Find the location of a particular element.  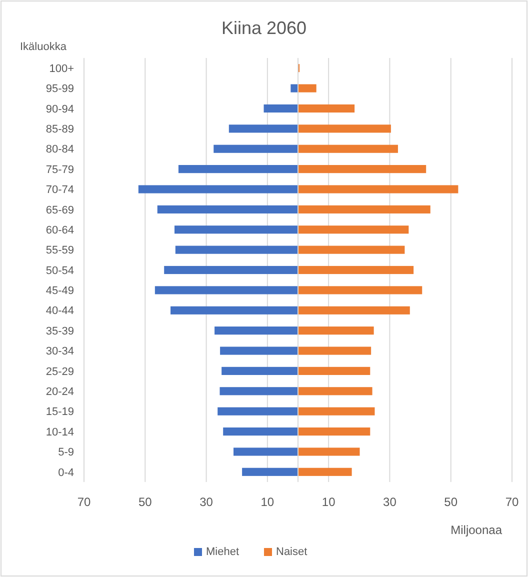

y-tick-label: 65-69 is located at coordinates (60, 210).